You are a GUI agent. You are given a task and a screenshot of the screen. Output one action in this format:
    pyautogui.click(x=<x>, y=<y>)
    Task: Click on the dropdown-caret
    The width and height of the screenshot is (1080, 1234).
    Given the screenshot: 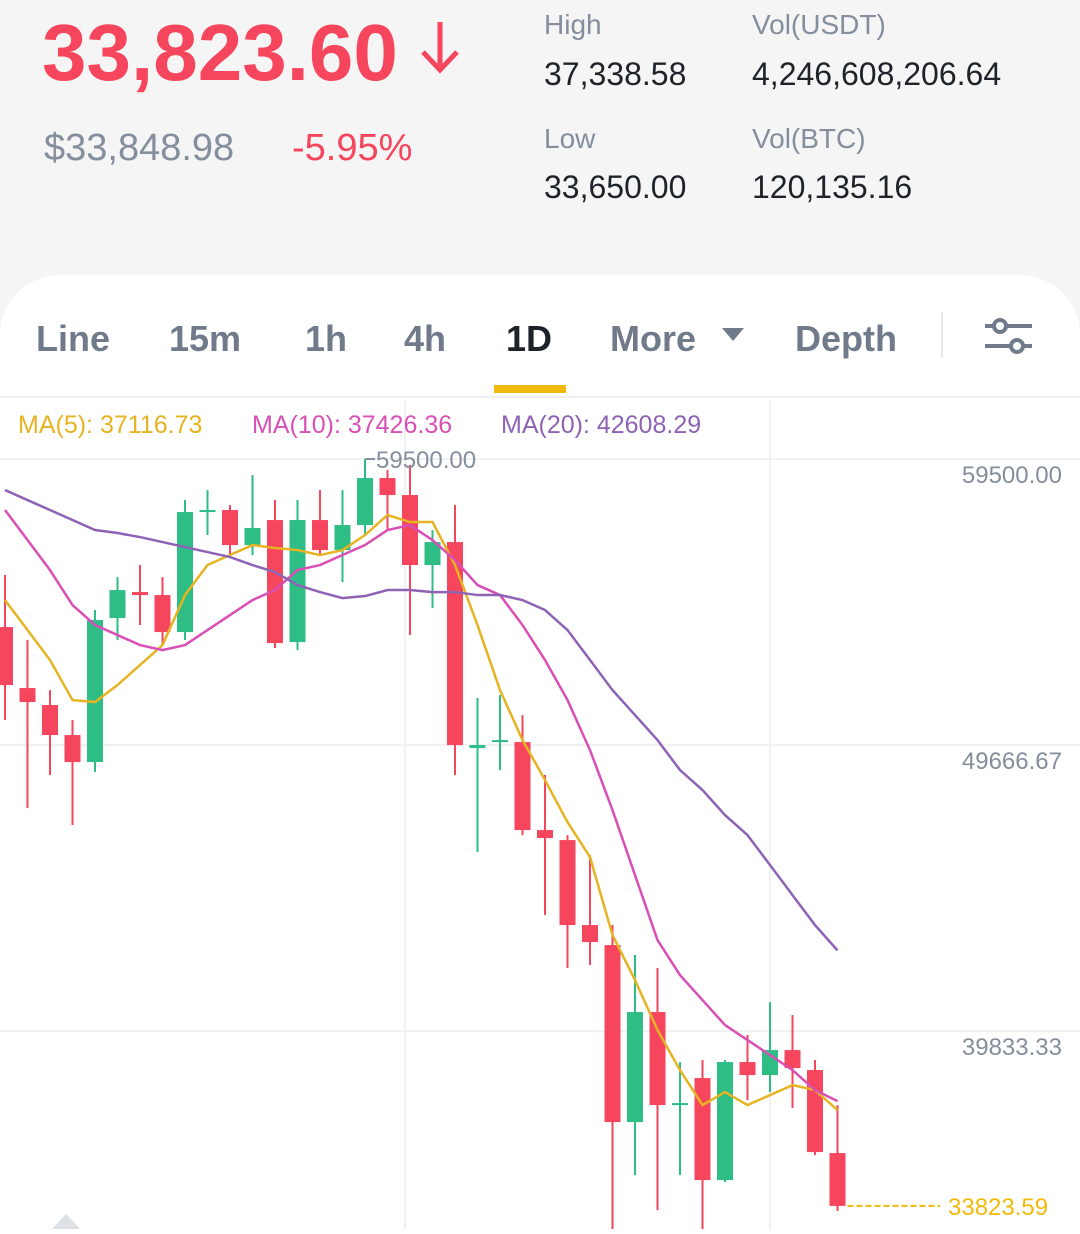 What is the action you would take?
    pyautogui.click(x=733, y=334)
    